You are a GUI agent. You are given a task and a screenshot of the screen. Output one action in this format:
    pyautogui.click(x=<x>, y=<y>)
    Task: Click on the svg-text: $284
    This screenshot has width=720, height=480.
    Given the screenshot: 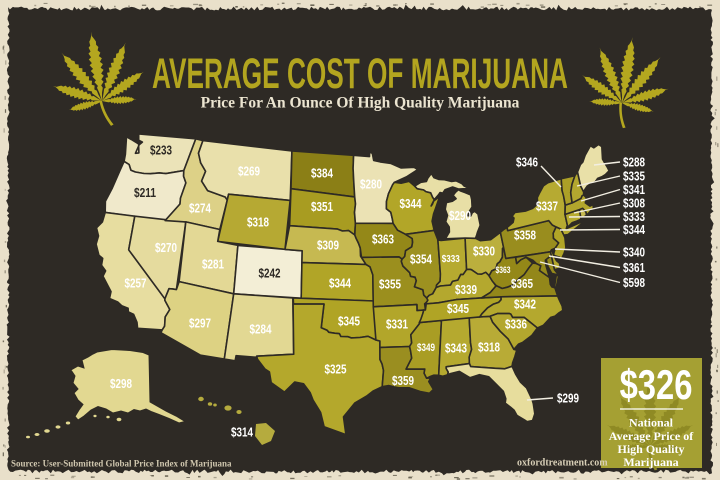 What is the action you would take?
    pyautogui.click(x=261, y=329)
    